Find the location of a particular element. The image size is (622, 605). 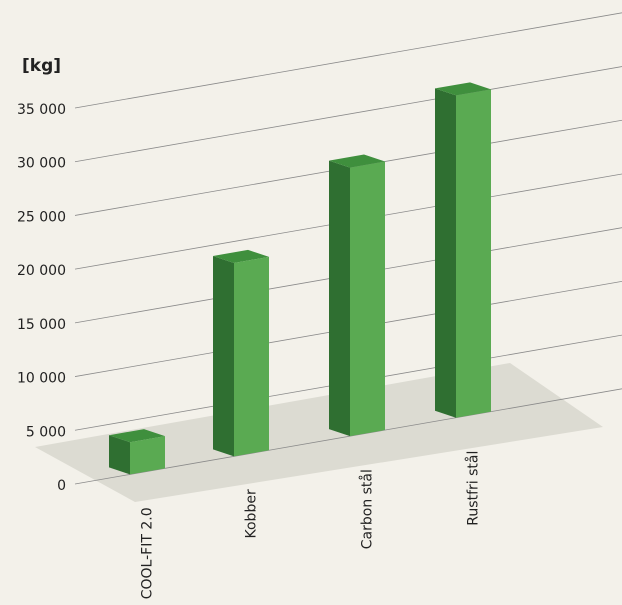

y-tick-label: 30 000 is located at coordinates (41, 164).